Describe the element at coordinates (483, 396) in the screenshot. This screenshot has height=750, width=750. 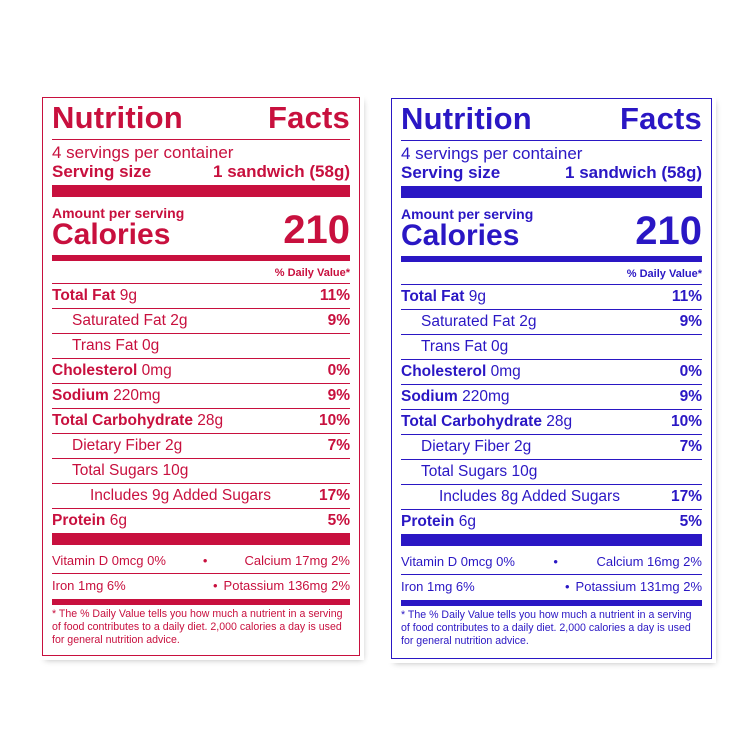
I see `nutrient-amount: 220mg` at that location.